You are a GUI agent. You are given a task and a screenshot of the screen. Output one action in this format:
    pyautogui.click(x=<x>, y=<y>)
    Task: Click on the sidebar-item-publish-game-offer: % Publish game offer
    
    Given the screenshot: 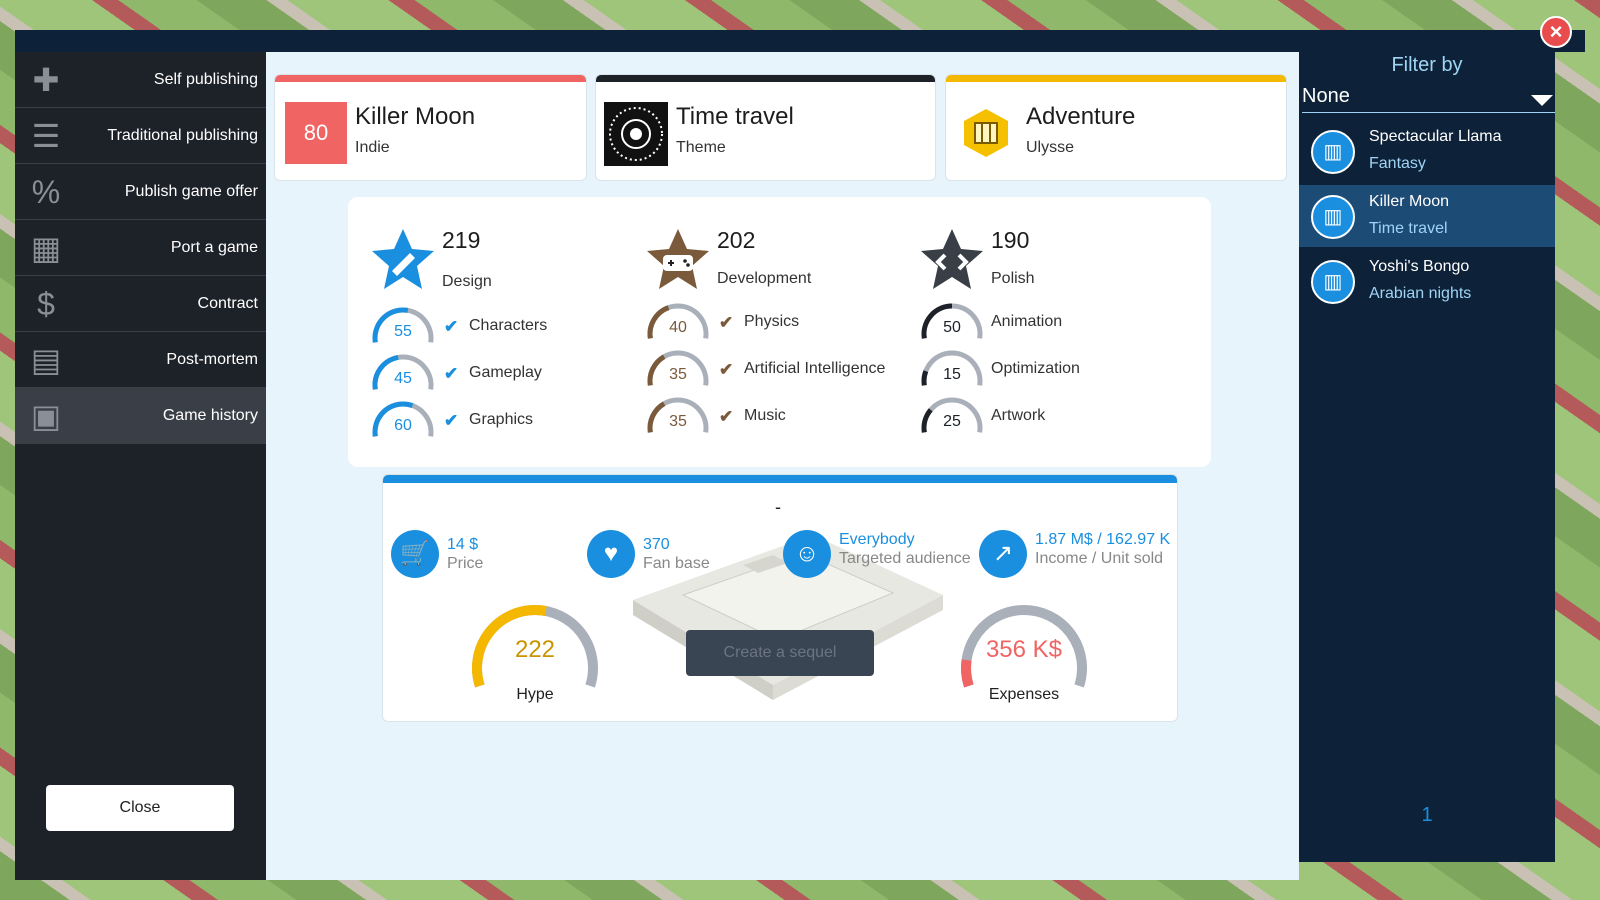 What is the action you would take?
    pyautogui.click(x=140, y=192)
    